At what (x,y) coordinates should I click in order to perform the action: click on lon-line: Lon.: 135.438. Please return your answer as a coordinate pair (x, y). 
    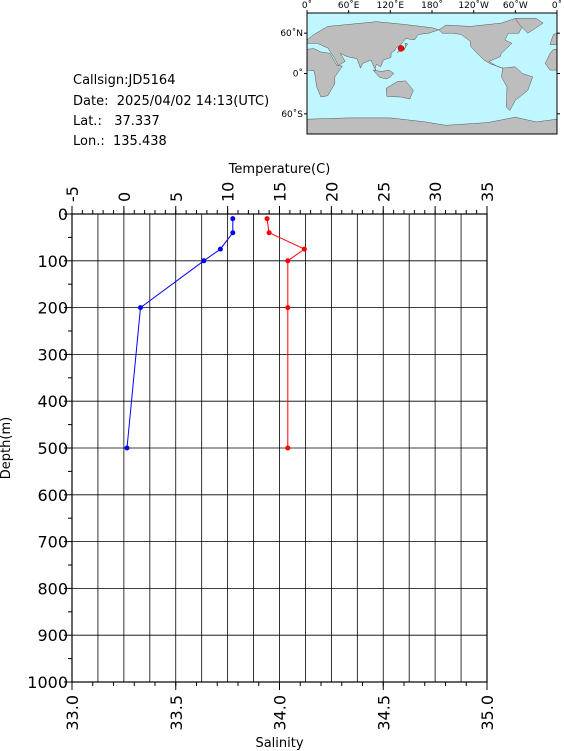
    Looking at the image, I should click on (120, 142).